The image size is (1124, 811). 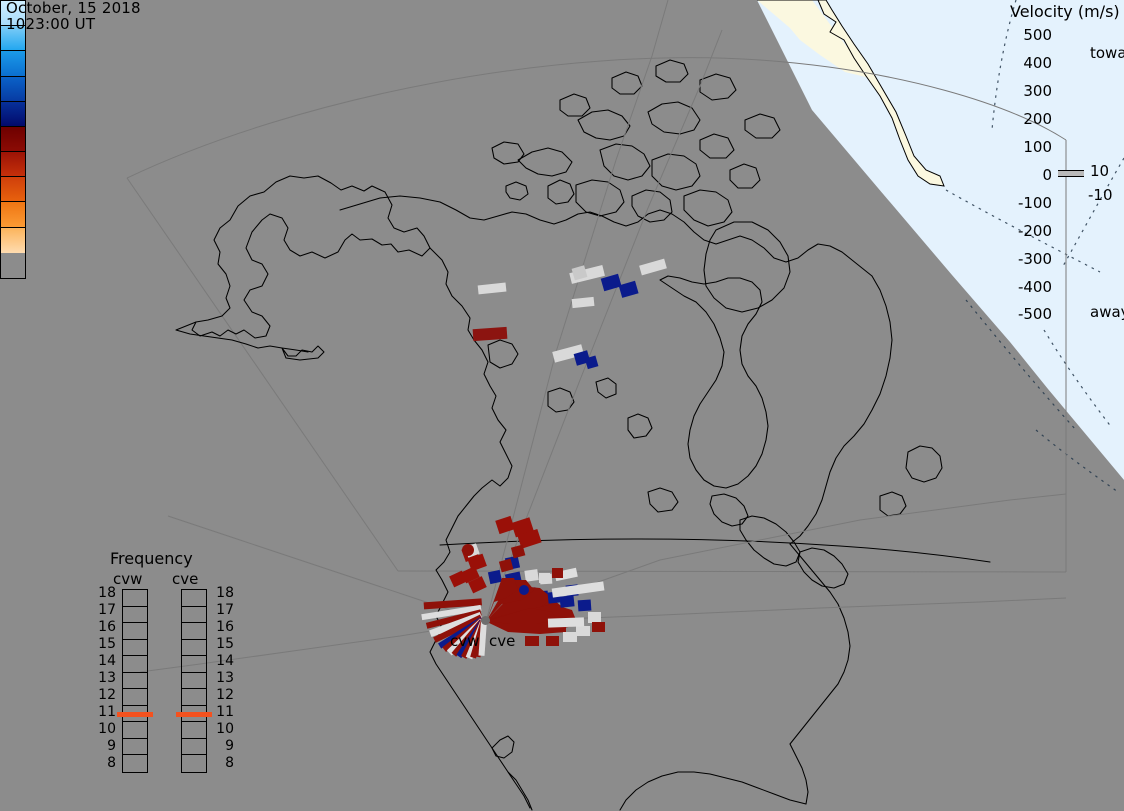 I want to click on greenland-landmass, so click(x=851, y=93).